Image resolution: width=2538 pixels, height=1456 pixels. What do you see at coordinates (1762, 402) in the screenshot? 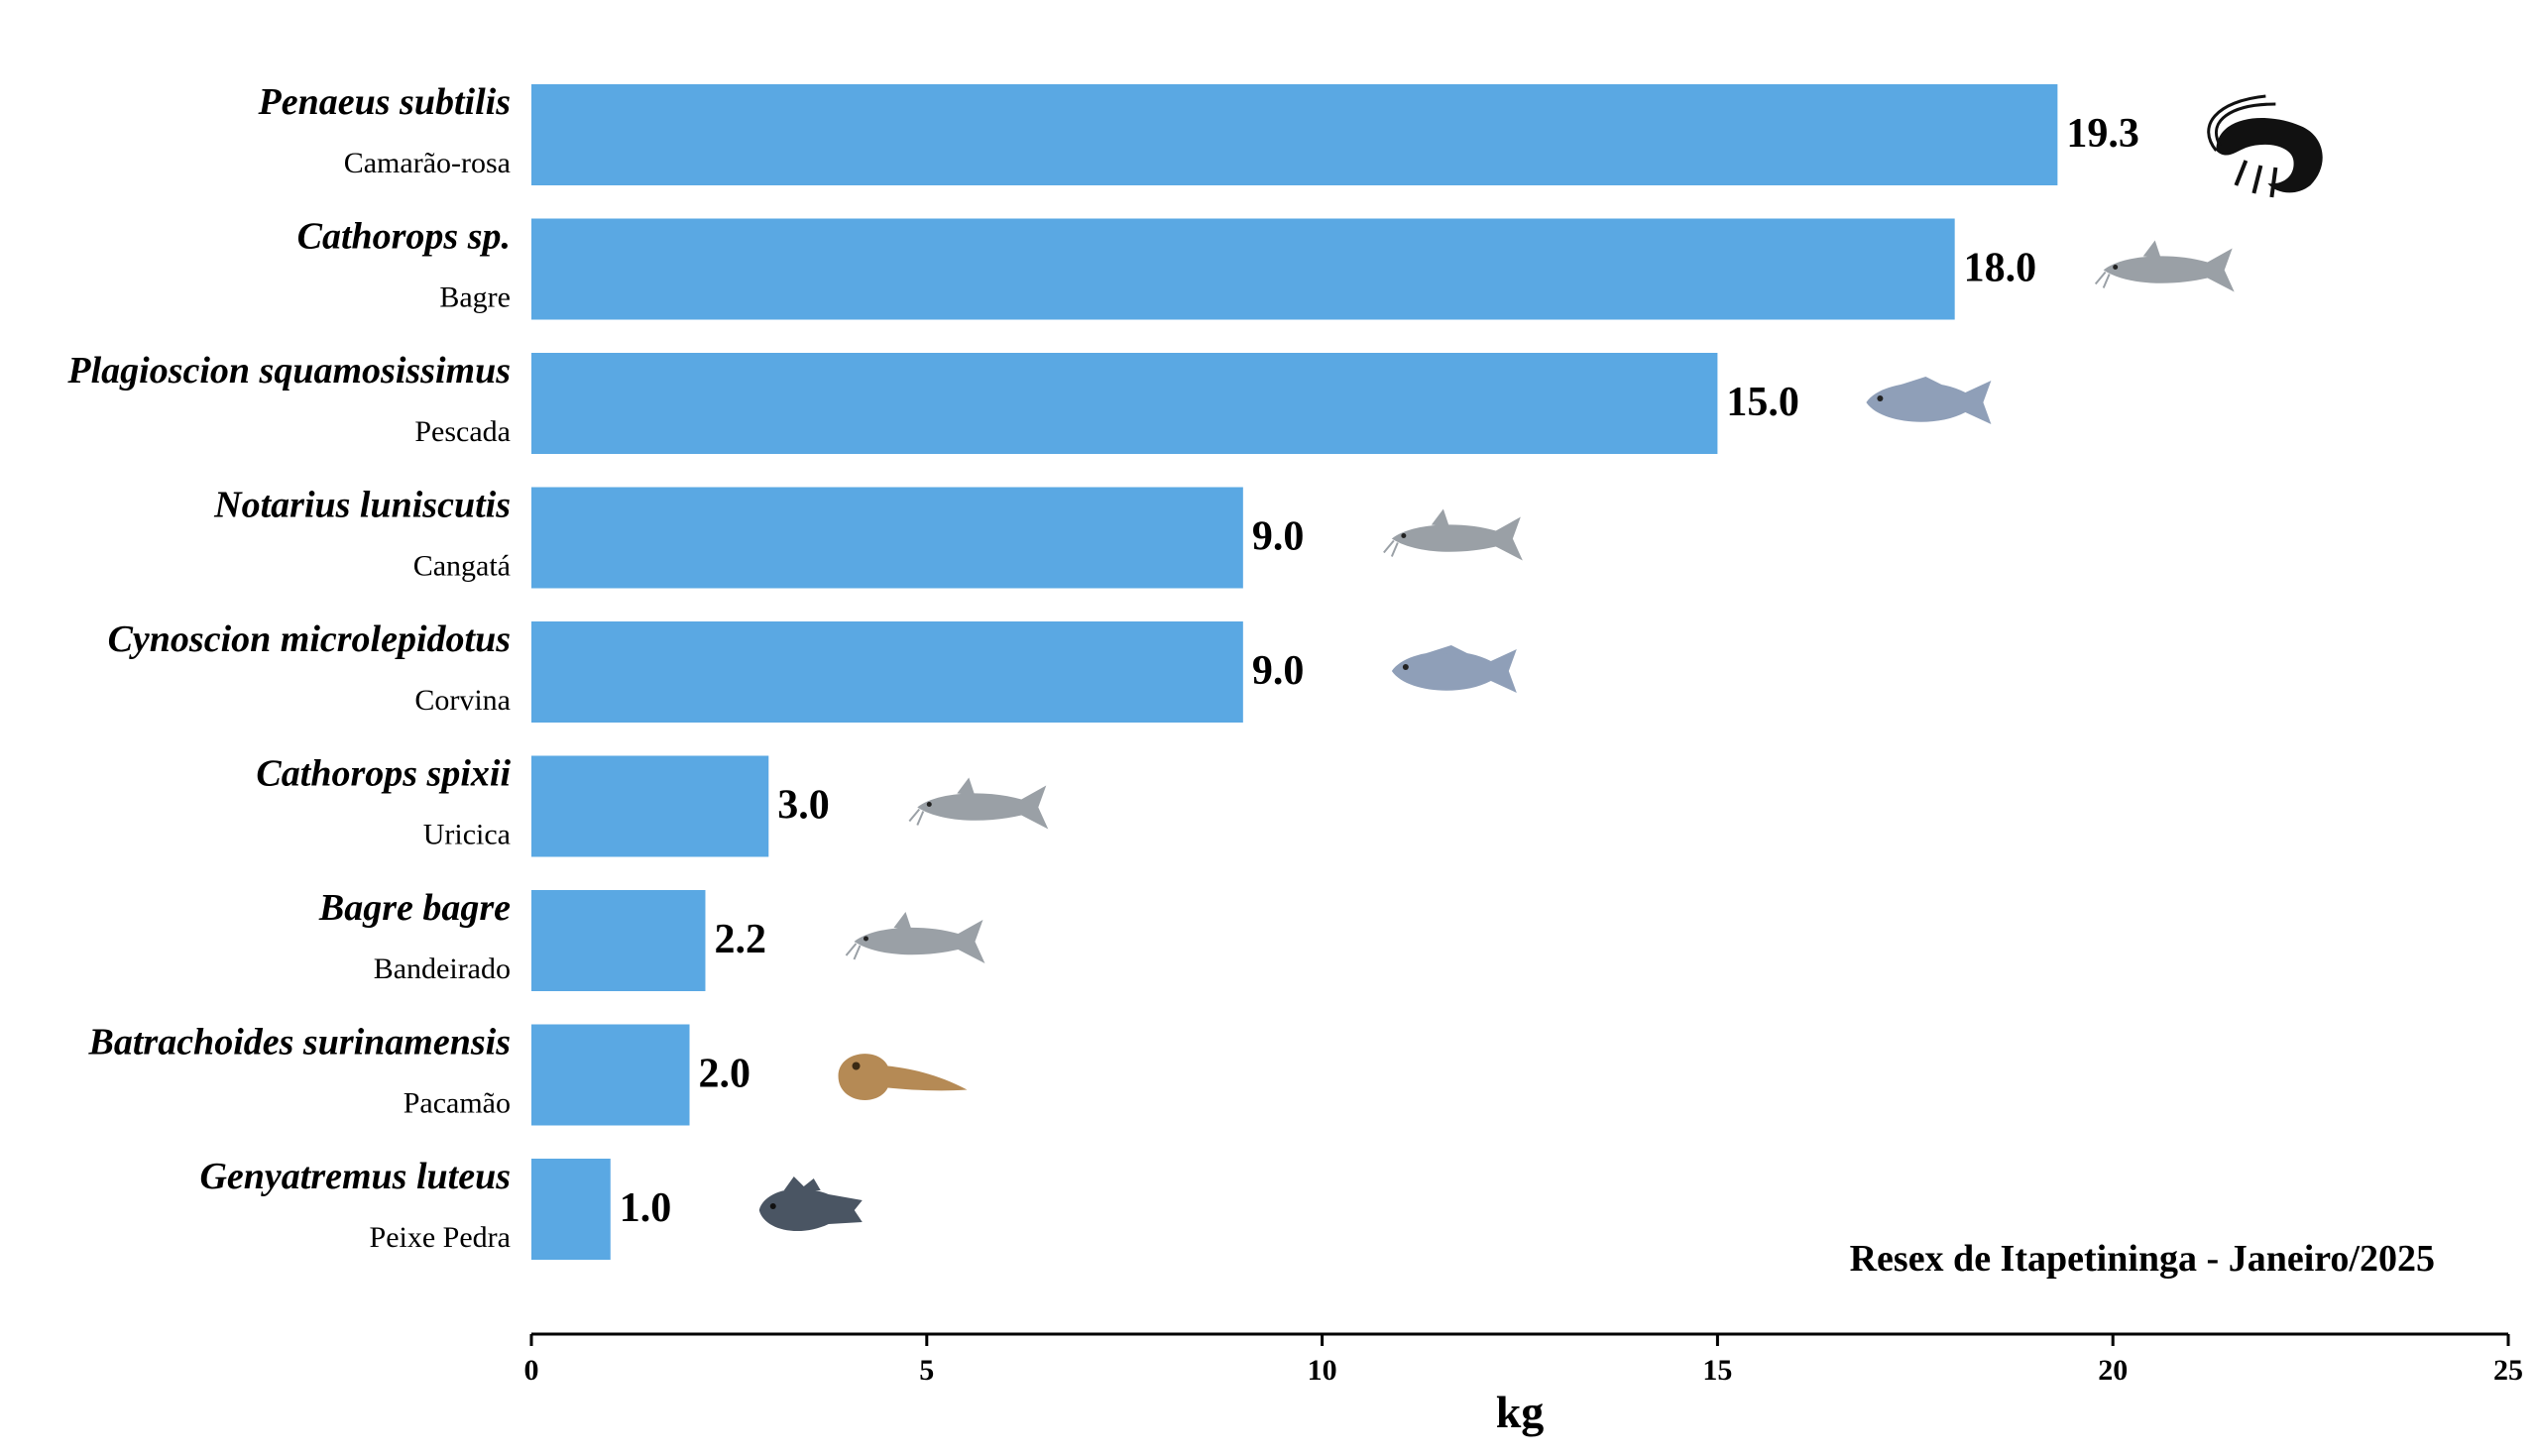
I see `value-label: 15.0` at bounding box center [1762, 402].